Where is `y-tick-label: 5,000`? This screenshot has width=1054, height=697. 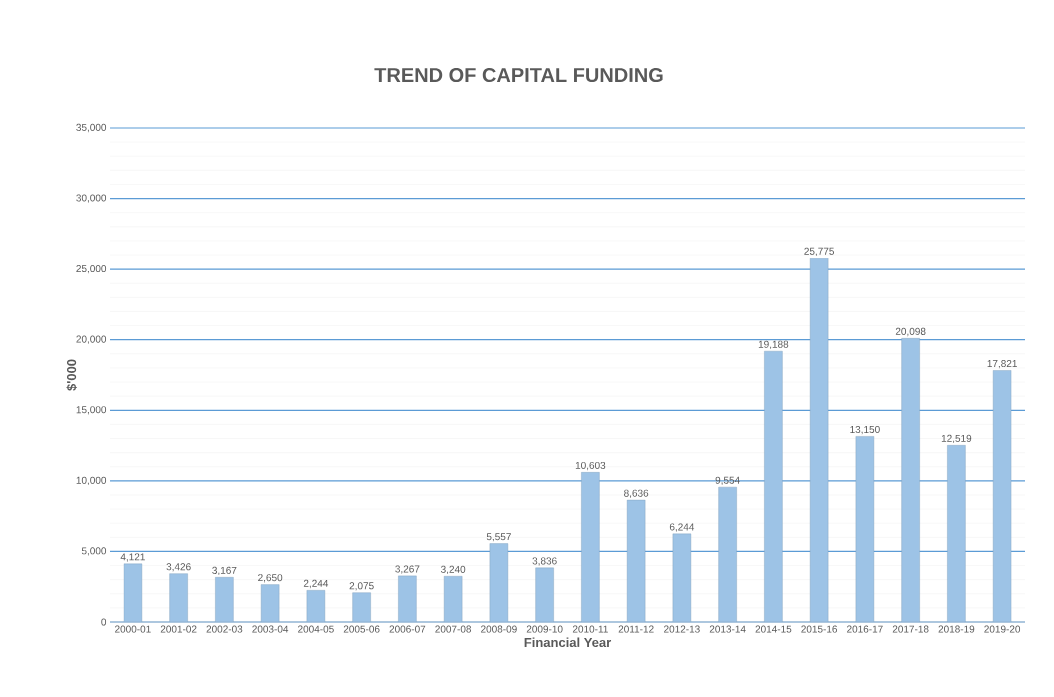 y-tick-label: 5,000 is located at coordinates (94, 551).